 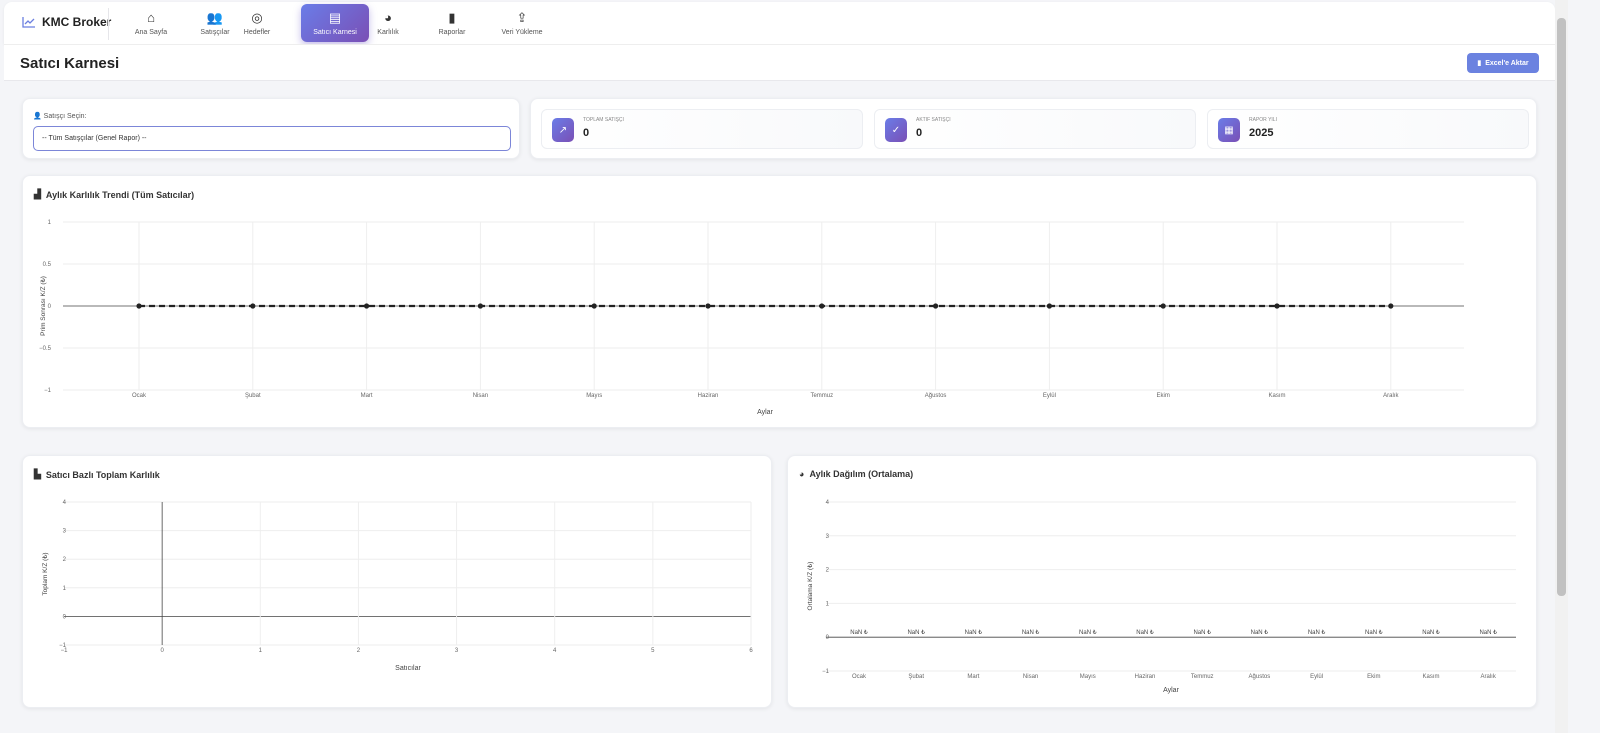 What do you see at coordinates (1391, 396) in the screenshot?
I see `x-tick-label: Aralık` at bounding box center [1391, 396].